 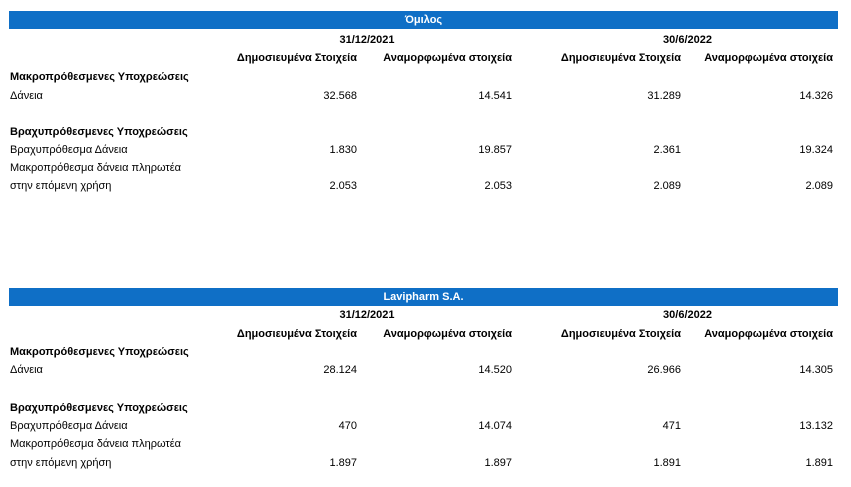 What do you see at coordinates (816, 150) in the screenshot?
I see `cell-value: 19.324` at bounding box center [816, 150].